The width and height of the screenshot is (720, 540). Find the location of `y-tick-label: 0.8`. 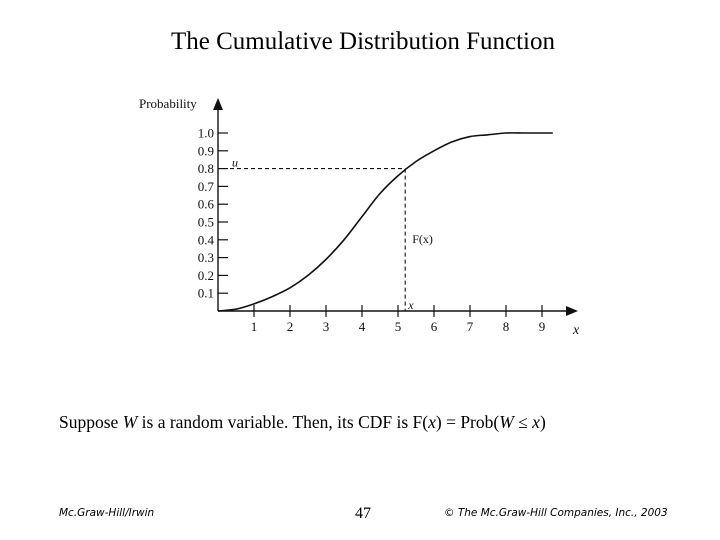

y-tick-label: 0.8 is located at coordinates (206, 168).